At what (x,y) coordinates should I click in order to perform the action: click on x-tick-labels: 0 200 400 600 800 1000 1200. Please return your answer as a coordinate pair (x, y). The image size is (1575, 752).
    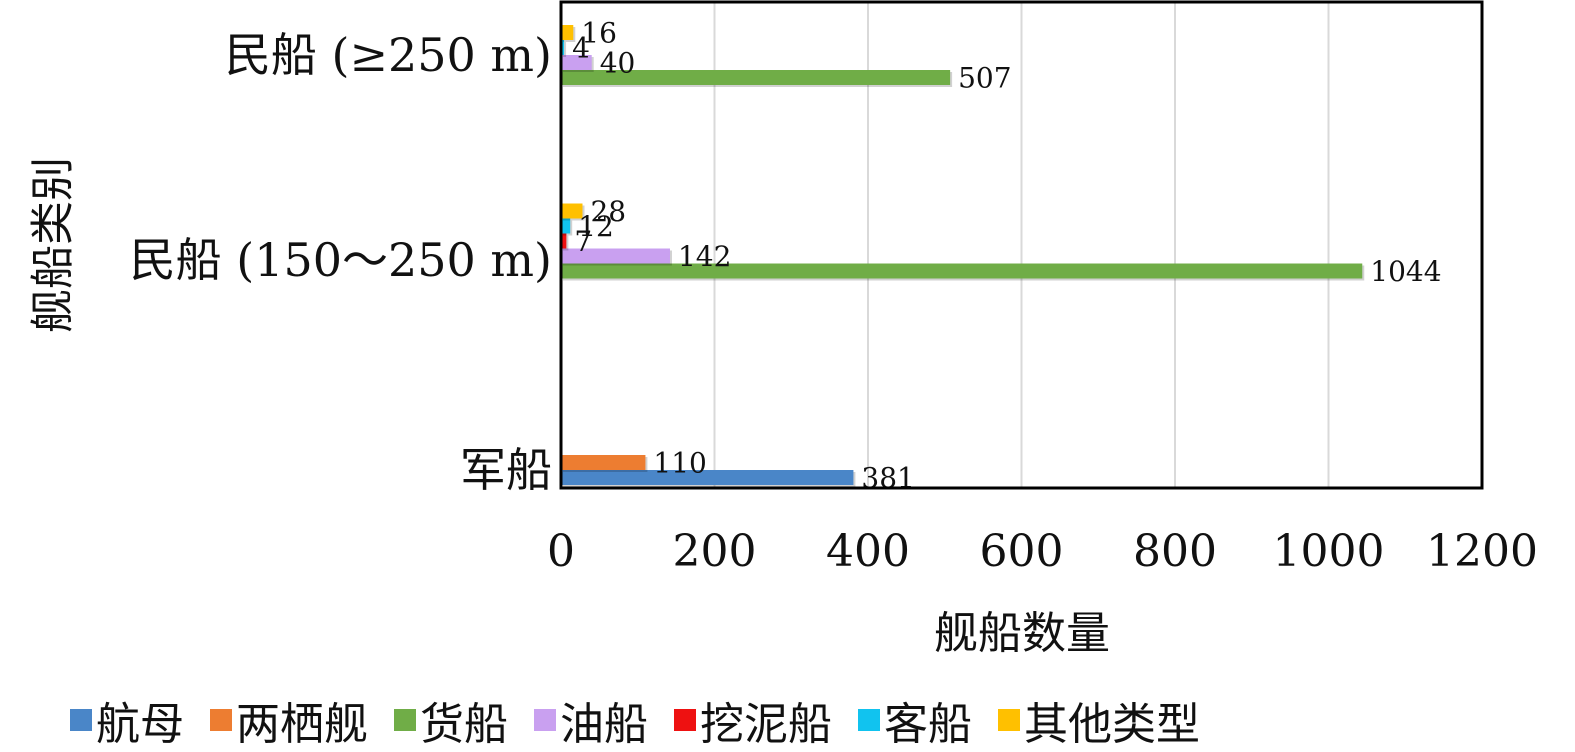
    Looking at the image, I should click on (1042, 551).